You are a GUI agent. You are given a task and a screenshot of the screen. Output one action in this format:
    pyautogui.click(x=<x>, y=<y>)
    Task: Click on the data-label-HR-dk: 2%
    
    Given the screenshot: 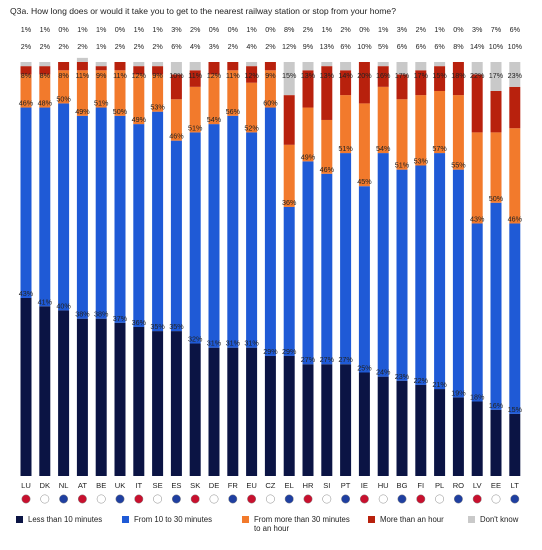 What is the action you would take?
    pyautogui.click(x=308, y=29)
    